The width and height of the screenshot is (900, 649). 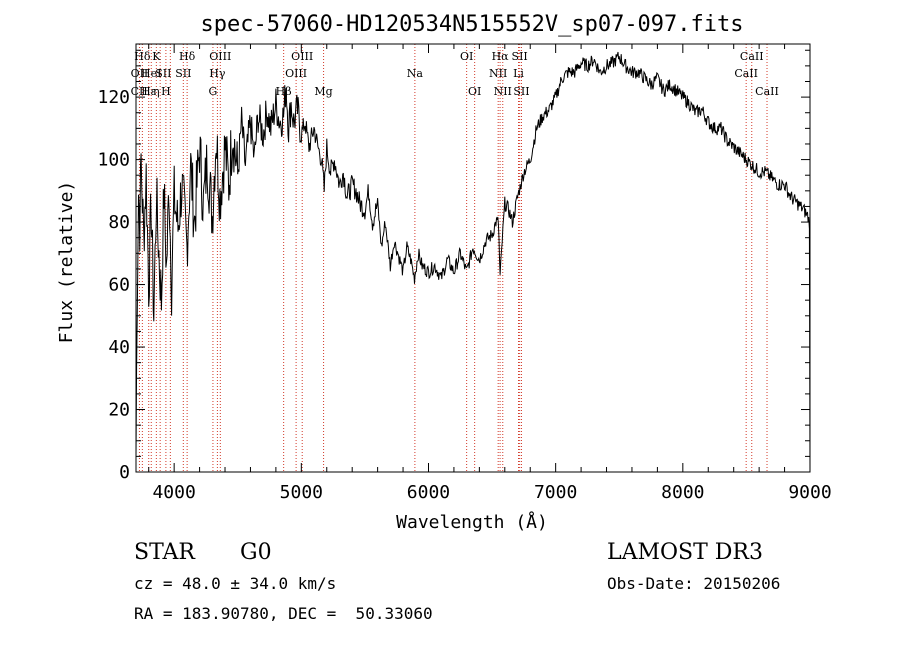 What do you see at coordinates (139, 91) in the screenshot?
I see `marker-label: CII` at bounding box center [139, 91].